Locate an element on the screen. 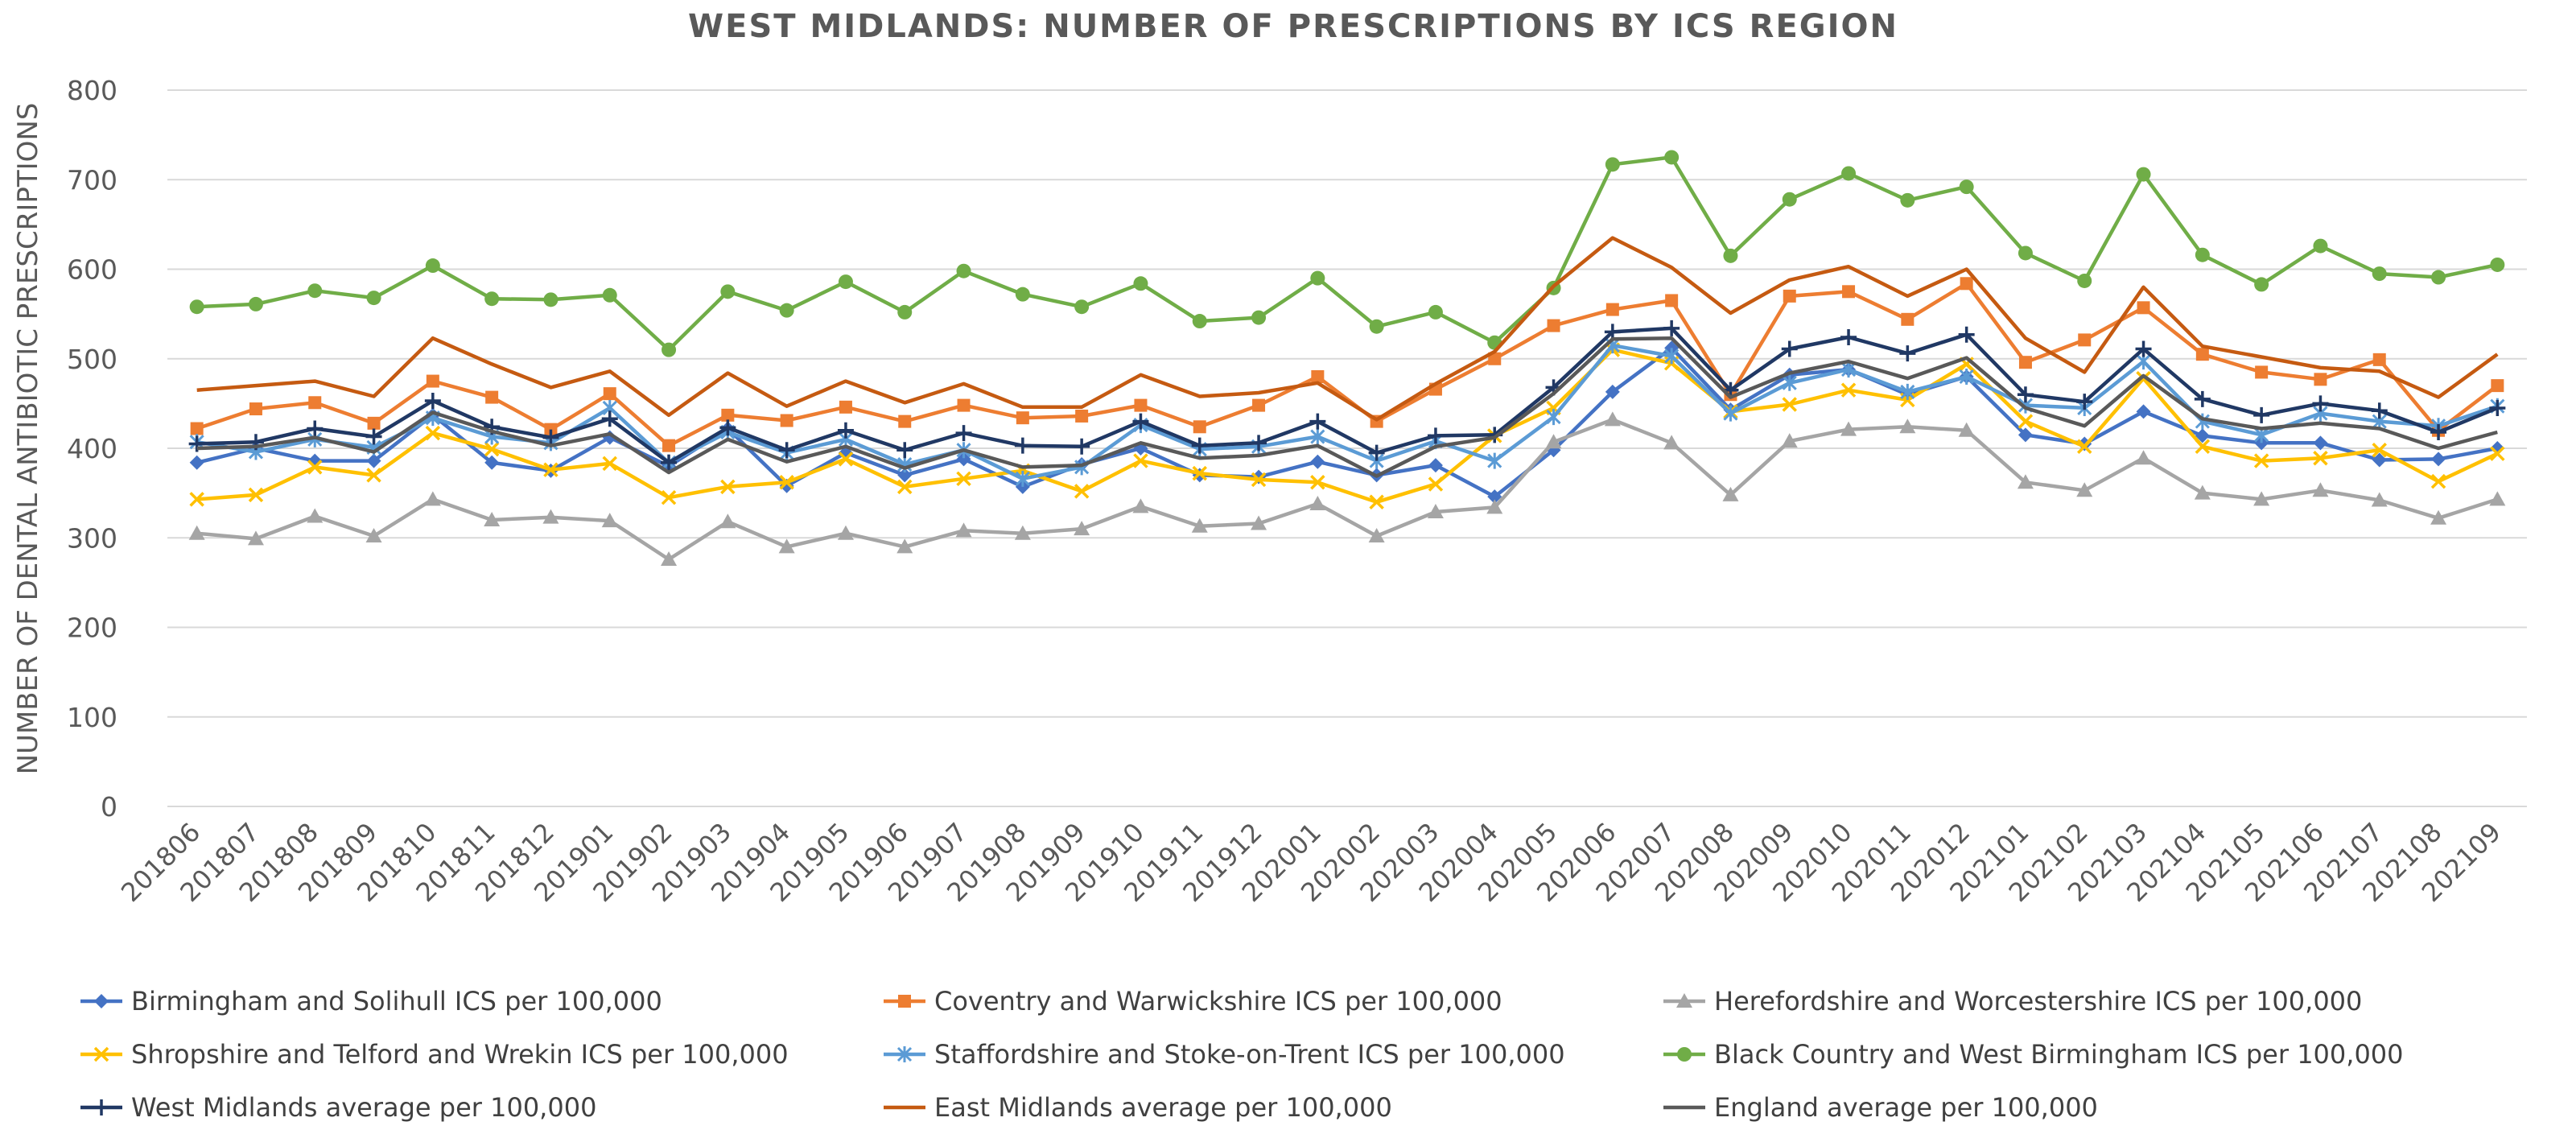  y-tick-label: 300 is located at coordinates (92, 538).